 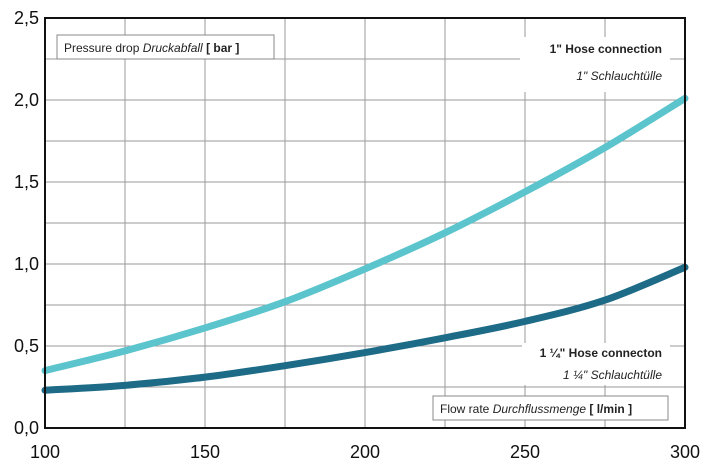 What do you see at coordinates (525, 452) in the screenshot?
I see `x-tick-label: 250` at bounding box center [525, 452].